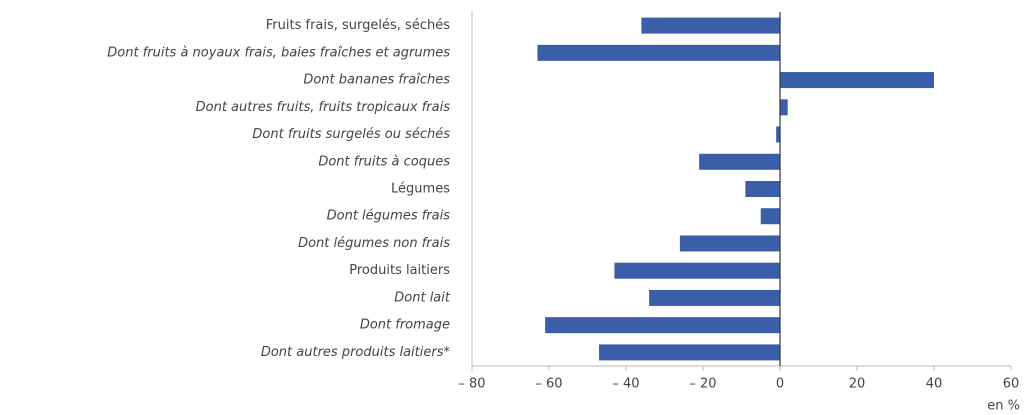 This screenshot has width=1026, height=415. What do you see at coordinates (384, 161) in the screenshot?
I see `category-label: Dont fruits à coques` at bounding box center [384, 161].